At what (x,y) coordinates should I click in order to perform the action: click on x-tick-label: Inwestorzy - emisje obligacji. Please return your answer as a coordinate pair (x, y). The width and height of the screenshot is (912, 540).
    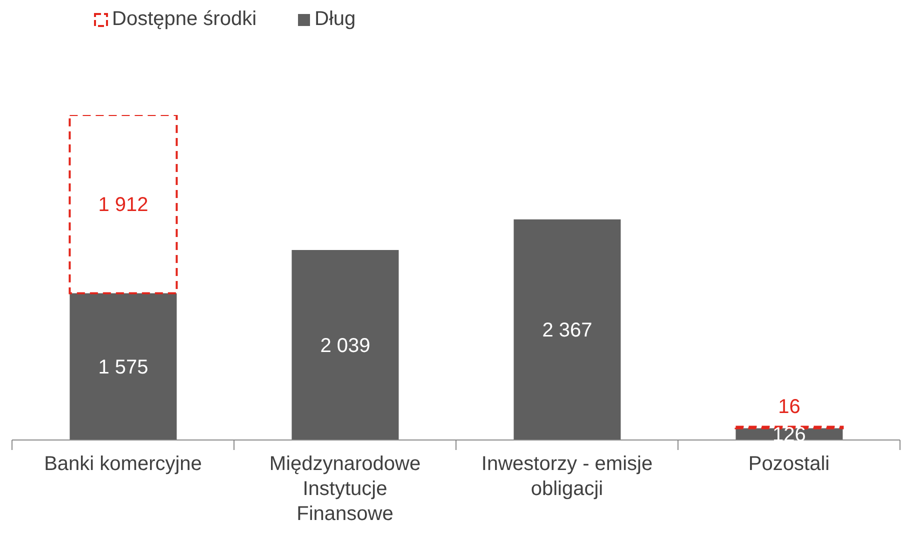
    Looking at the image, I should click on (567, 476).